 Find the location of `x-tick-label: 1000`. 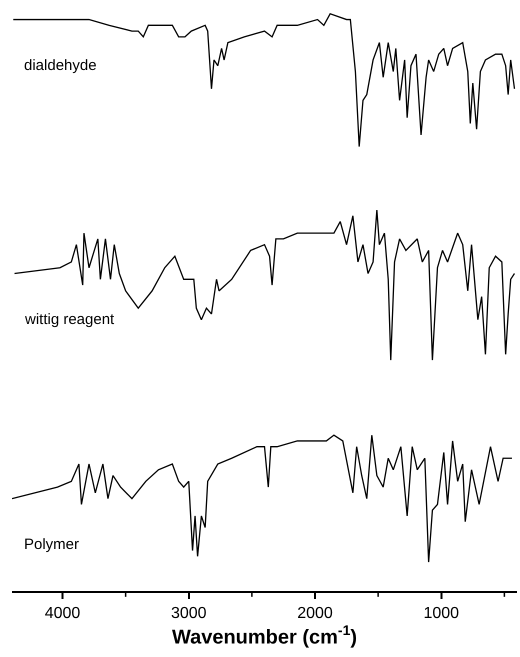

x-tick-label: 1000 is located at coordinates (441, 613).